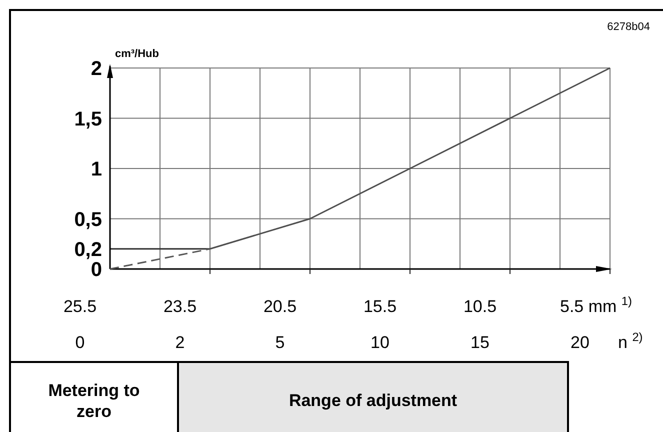  I want to click on y-tick-label: 0,5, so click(88, 219).